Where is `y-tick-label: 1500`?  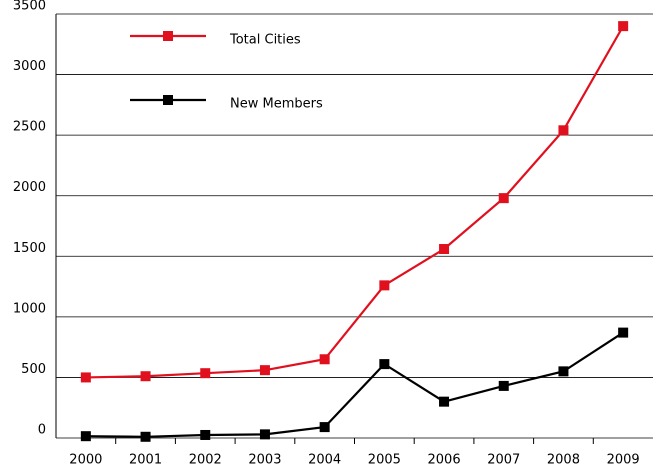
y-tick-label: 1500 is located at coordinates (29, 248).